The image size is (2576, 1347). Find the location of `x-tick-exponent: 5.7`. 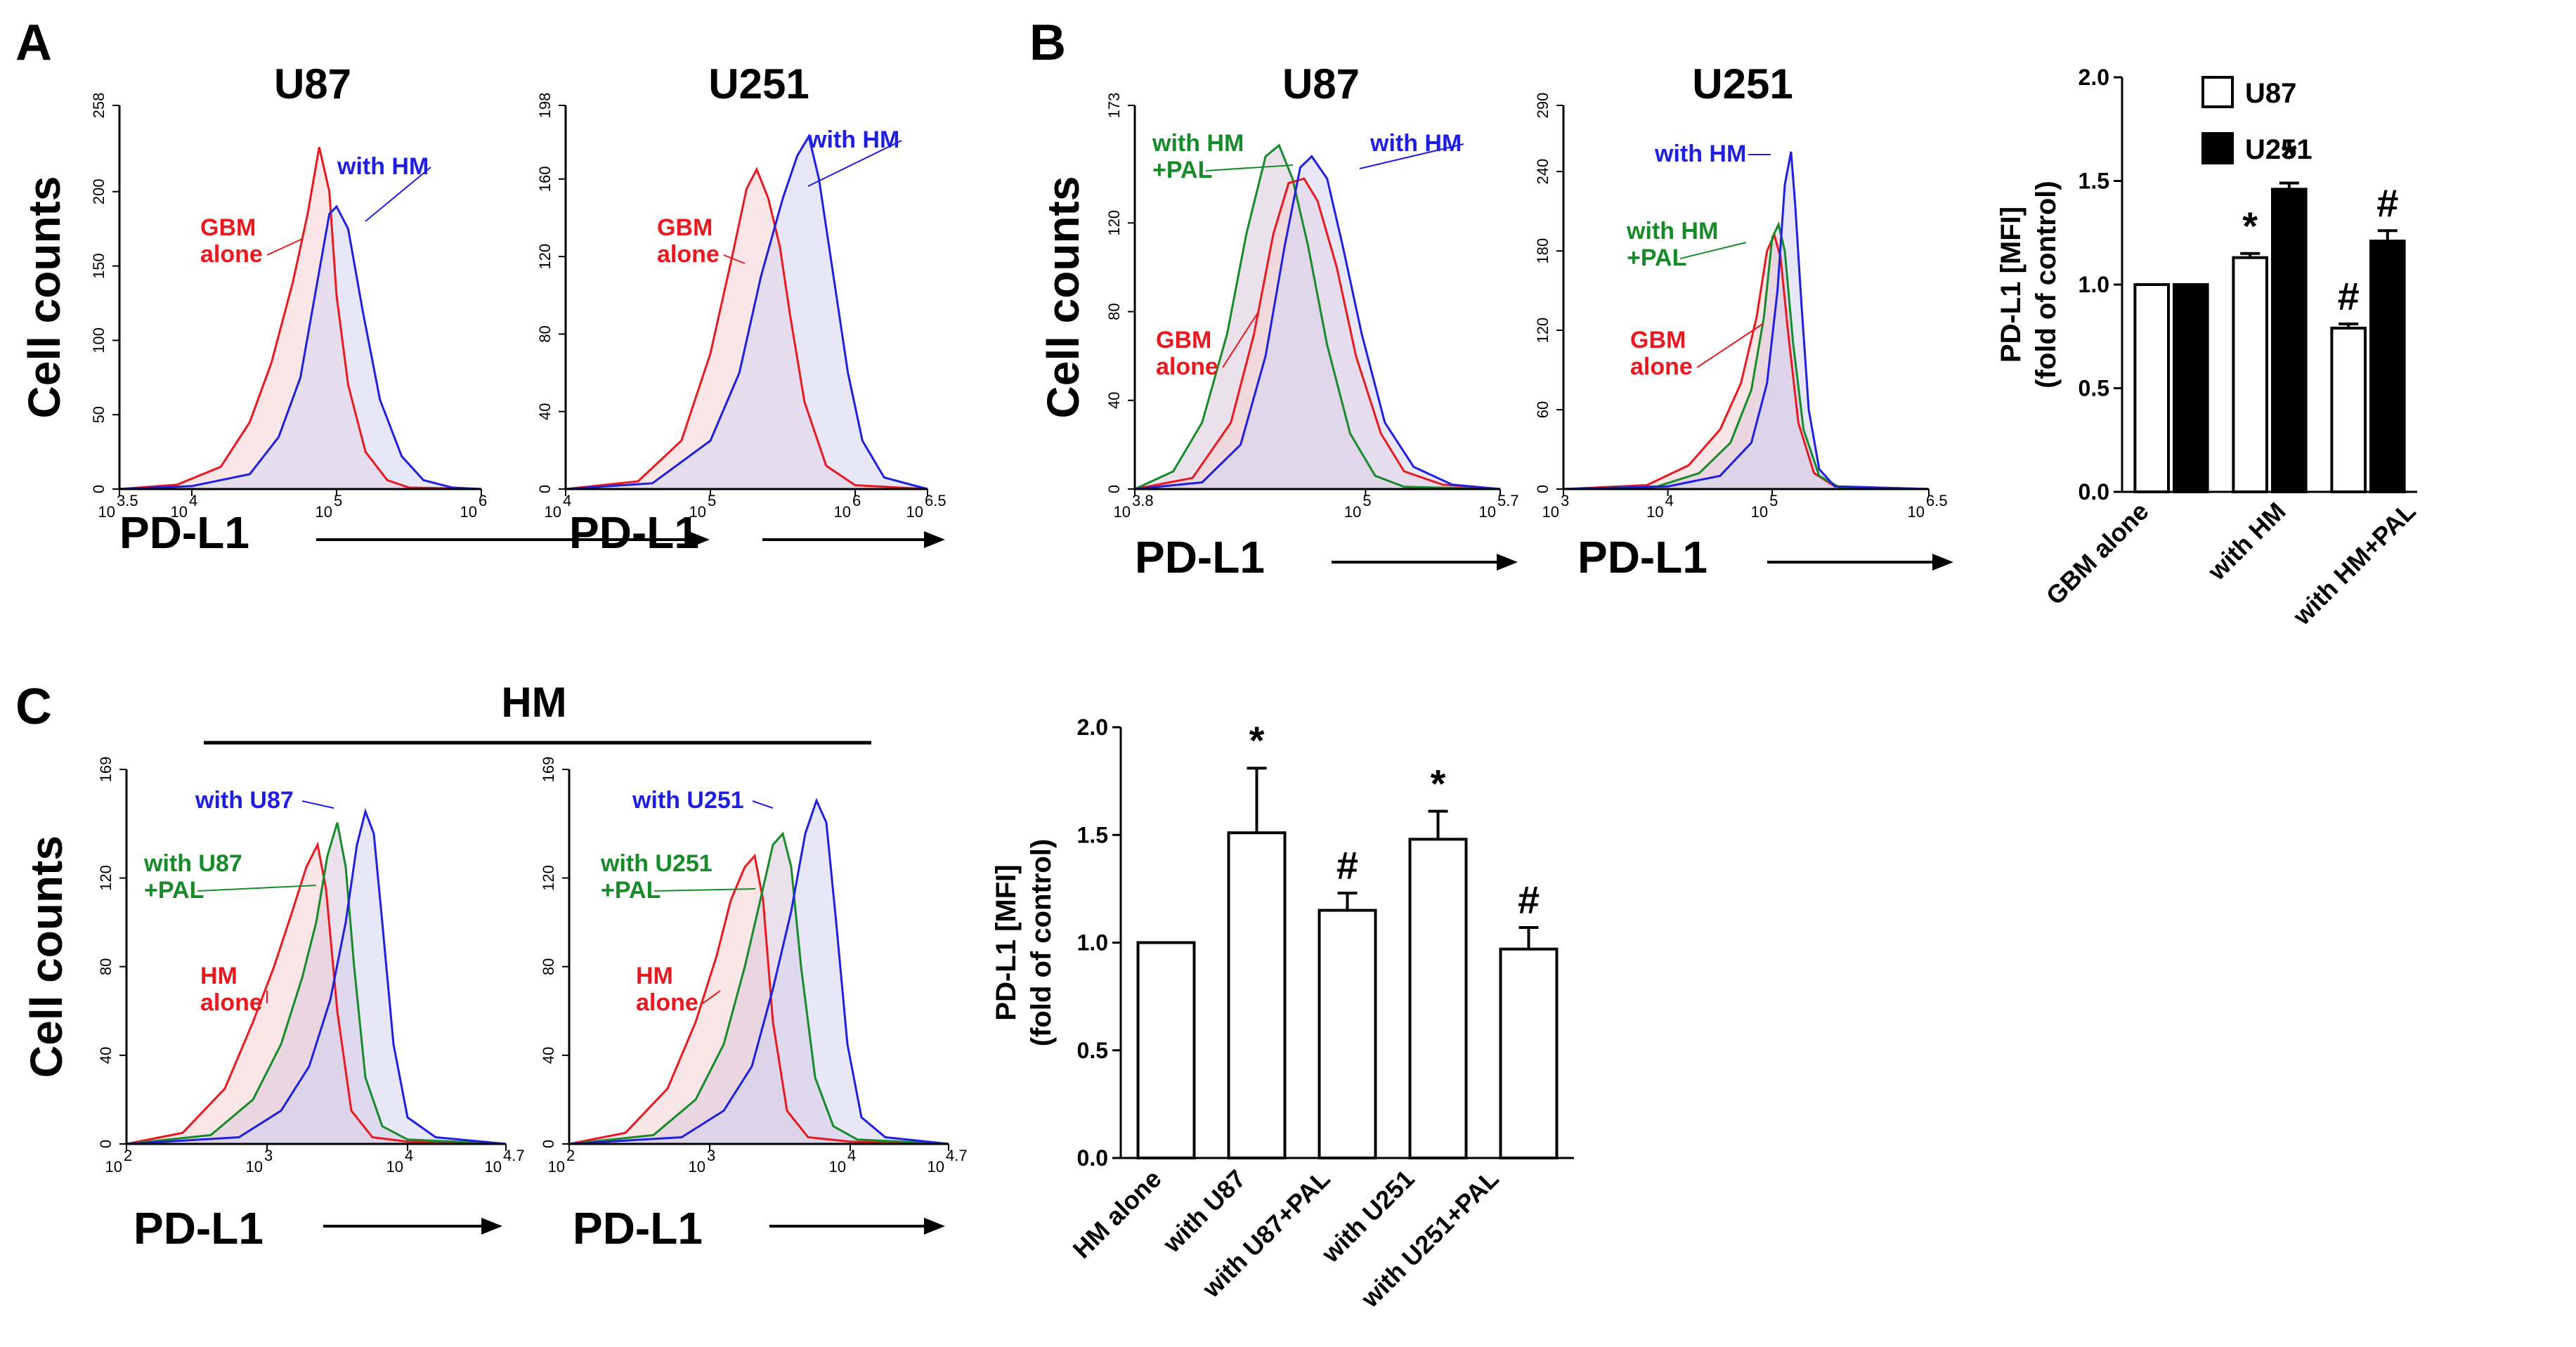

x-tick-exponent: 5.7 is located at coordinates (1508, 501).